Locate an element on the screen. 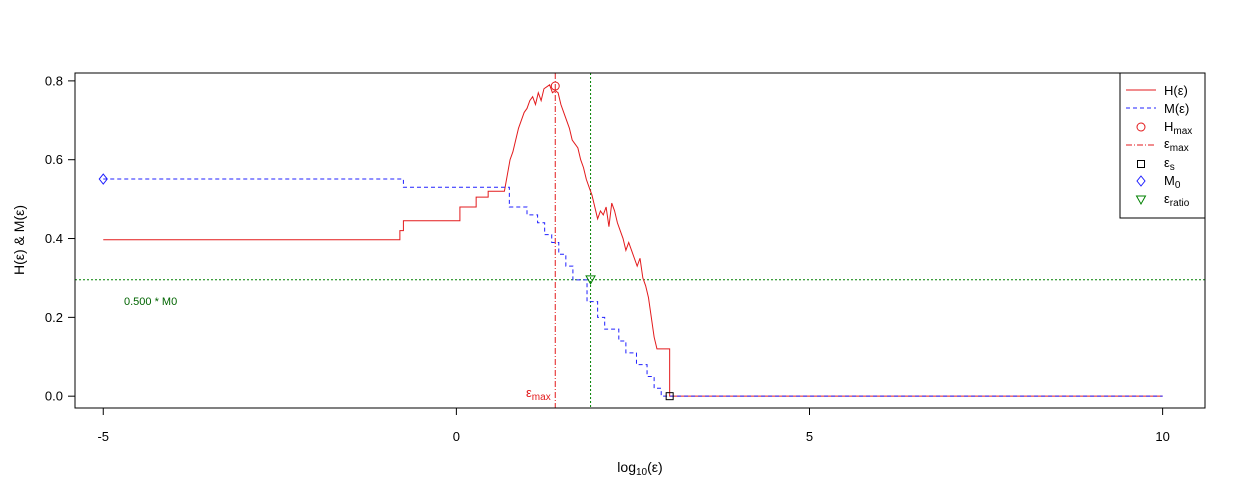 This screenshot has width=1242, height=500. legend-box is located at coordinates (1162, 145).